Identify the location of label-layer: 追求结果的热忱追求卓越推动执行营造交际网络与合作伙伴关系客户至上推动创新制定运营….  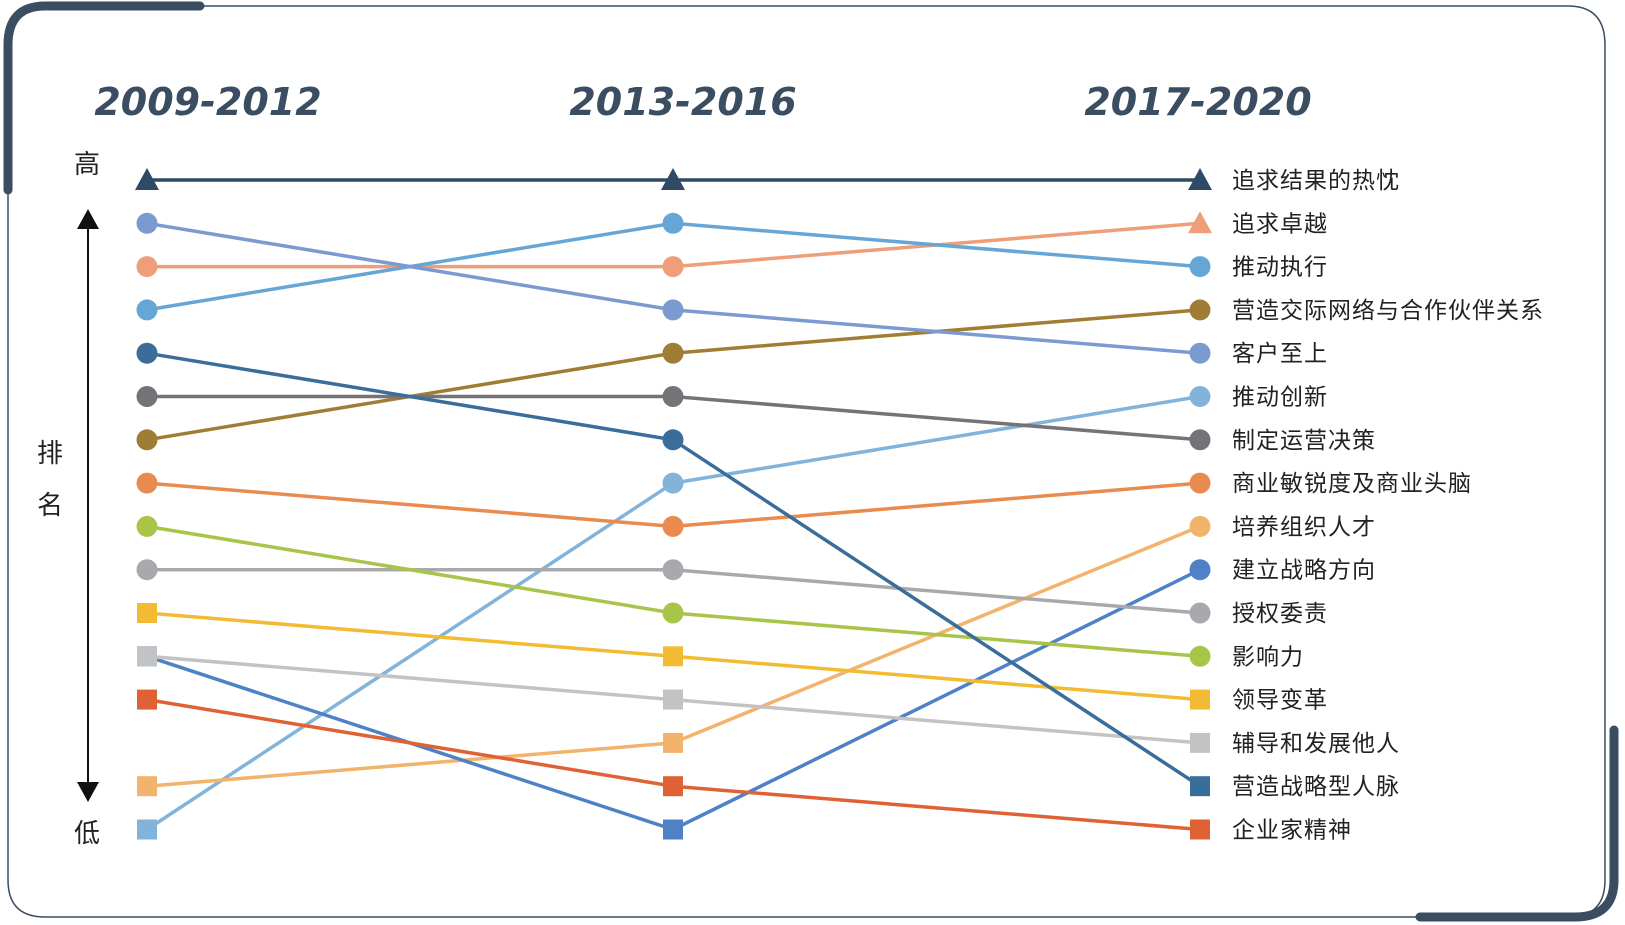
(1388, 506).